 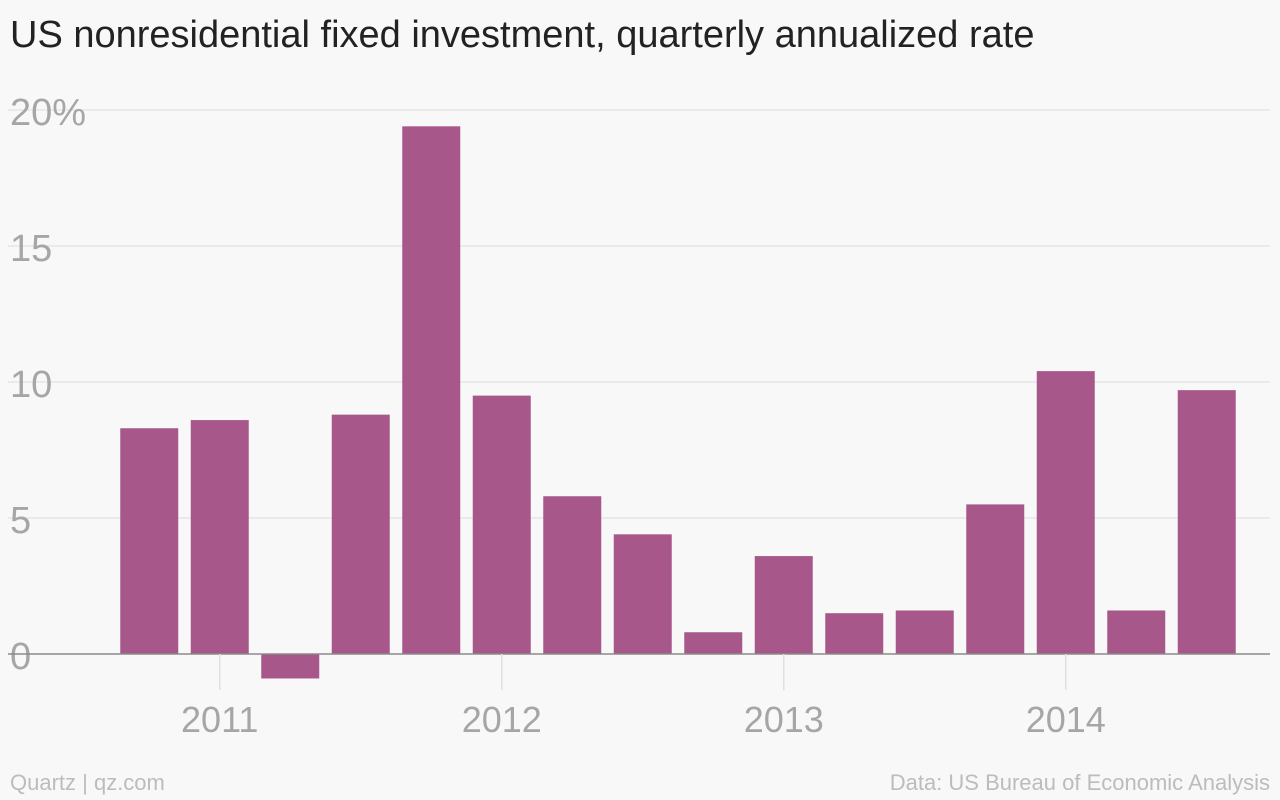 I want to click on x-tick-label: 2014, so click(x=1066, y=719).